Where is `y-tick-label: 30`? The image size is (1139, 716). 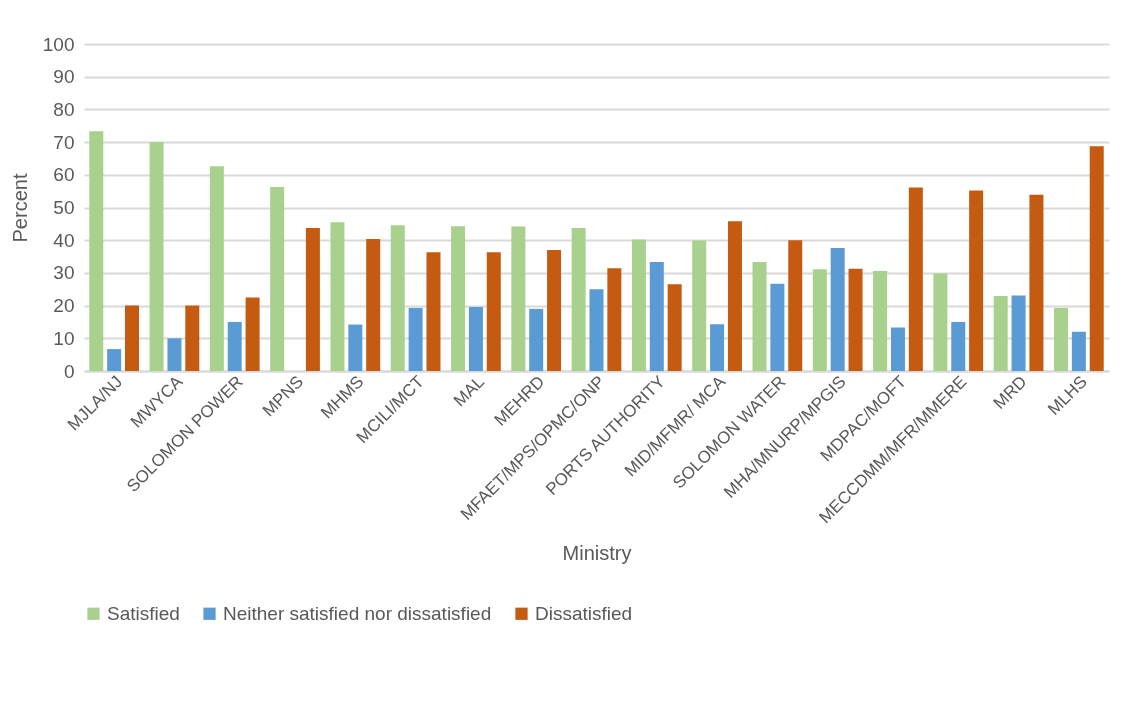 y-tick-label: 30 is located at coordinates (64, 273).